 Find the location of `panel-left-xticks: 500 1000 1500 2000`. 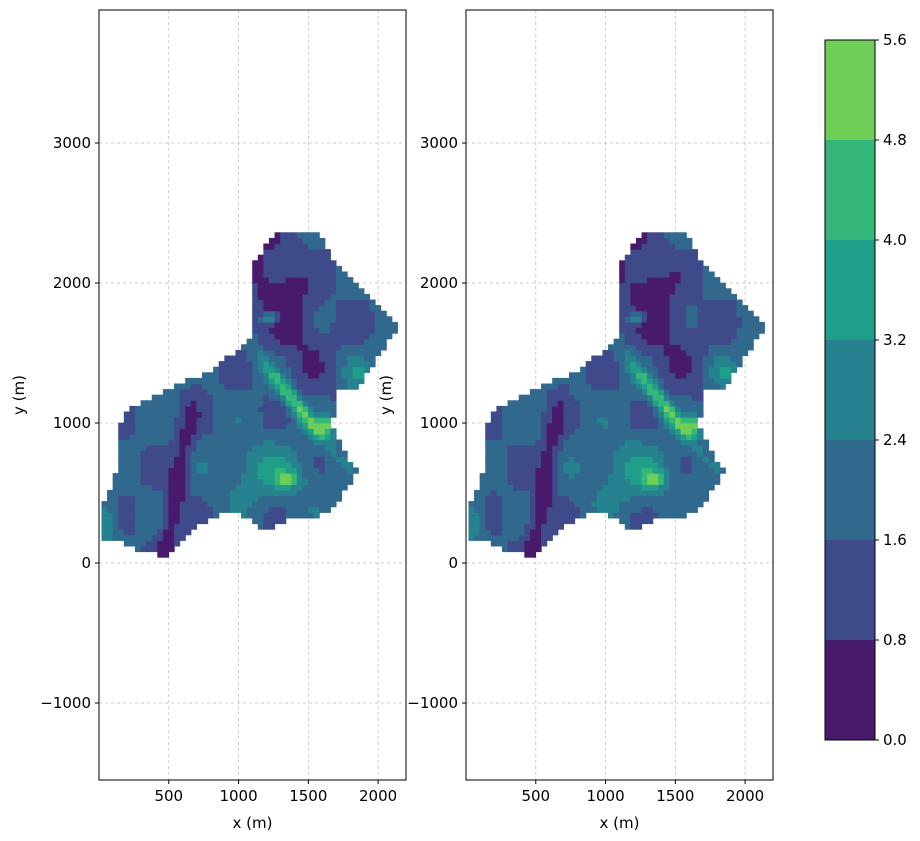

panel-left-xticks: 500 1000 1500 2000 is located at coordinates (275, 792).